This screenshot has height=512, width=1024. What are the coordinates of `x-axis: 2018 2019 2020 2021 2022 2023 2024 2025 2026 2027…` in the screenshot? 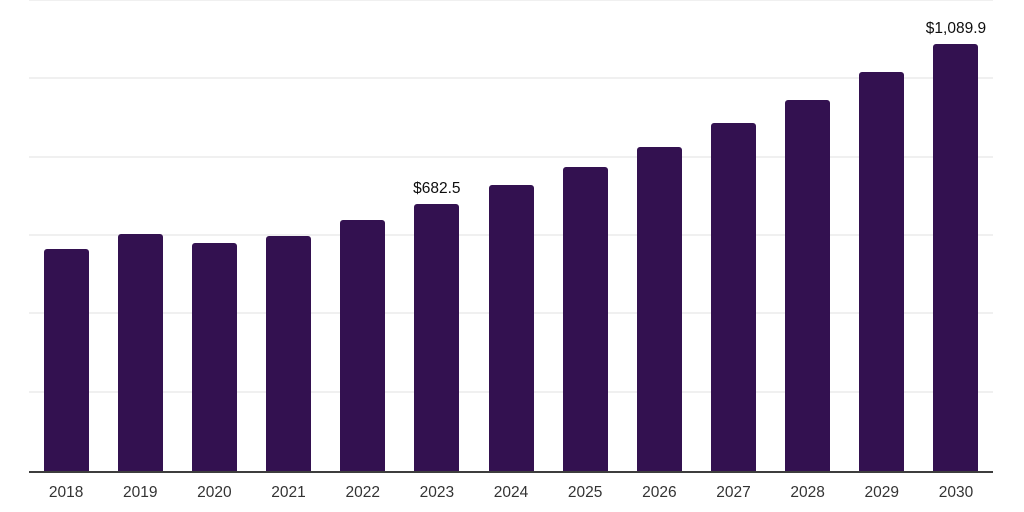 It's located at (511, 487).